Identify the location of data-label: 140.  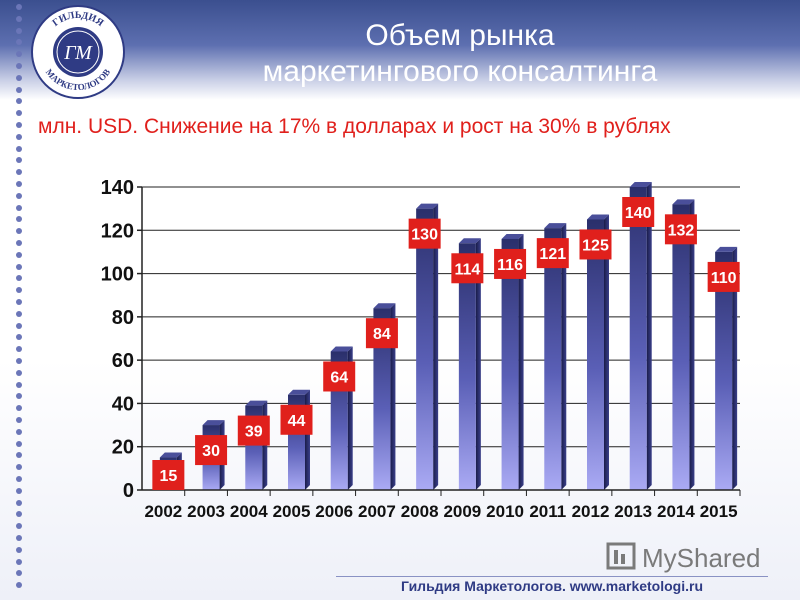
(638, 213).